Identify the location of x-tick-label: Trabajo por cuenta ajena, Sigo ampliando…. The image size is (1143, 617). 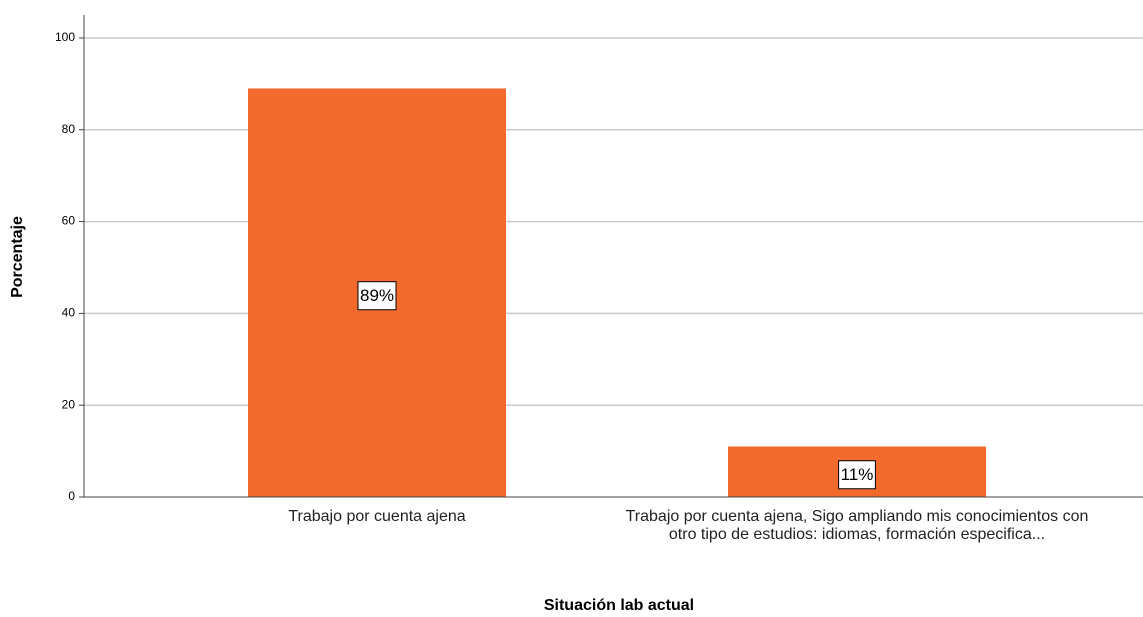
(857, 525).